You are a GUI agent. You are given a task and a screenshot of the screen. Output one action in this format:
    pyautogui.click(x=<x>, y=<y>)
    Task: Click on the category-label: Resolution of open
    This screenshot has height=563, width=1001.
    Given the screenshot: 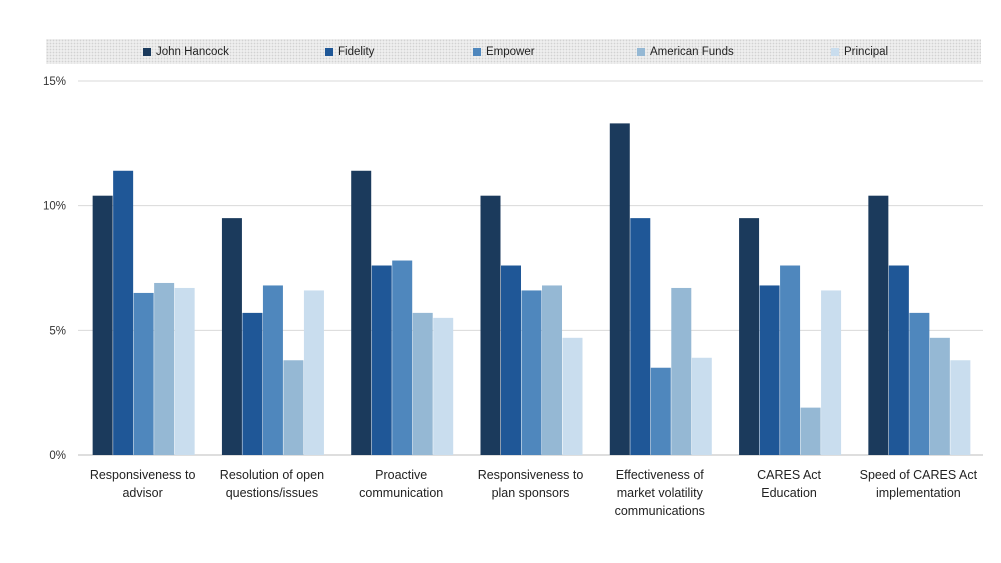 What is the action you would take?
    pyautogui.click(x=272, y=475)
    